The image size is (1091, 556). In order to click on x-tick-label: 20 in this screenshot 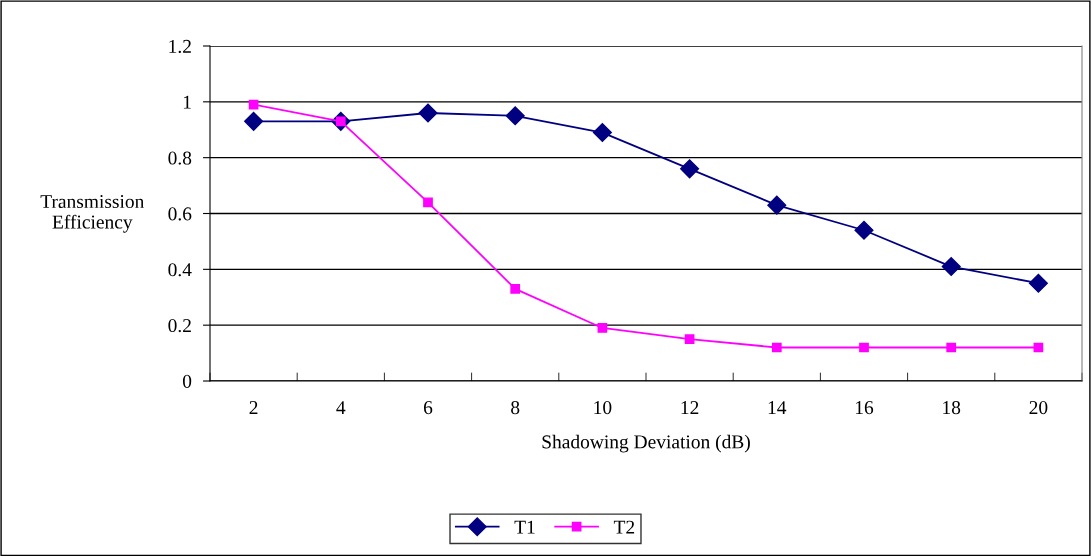, I will do `click(1038, 408)`.